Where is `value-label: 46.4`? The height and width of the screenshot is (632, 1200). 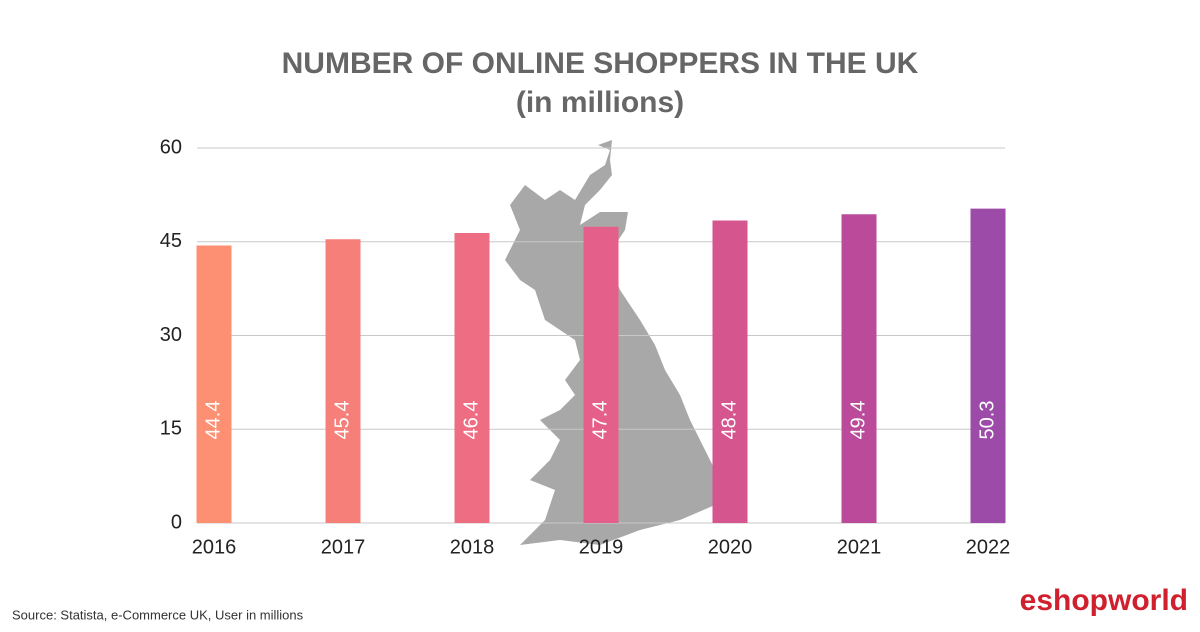 value-label: 46.4 is located at coordinates (471, 420).